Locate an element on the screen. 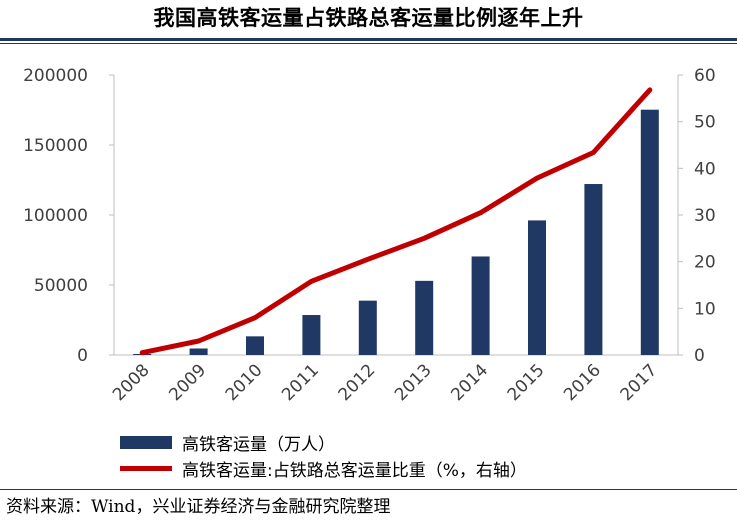 Image resolution: width=737 pixels, height=526 pixels. y-axis-left: 0 50000 100000 150000 200000 is located at coordinates (69, 216).